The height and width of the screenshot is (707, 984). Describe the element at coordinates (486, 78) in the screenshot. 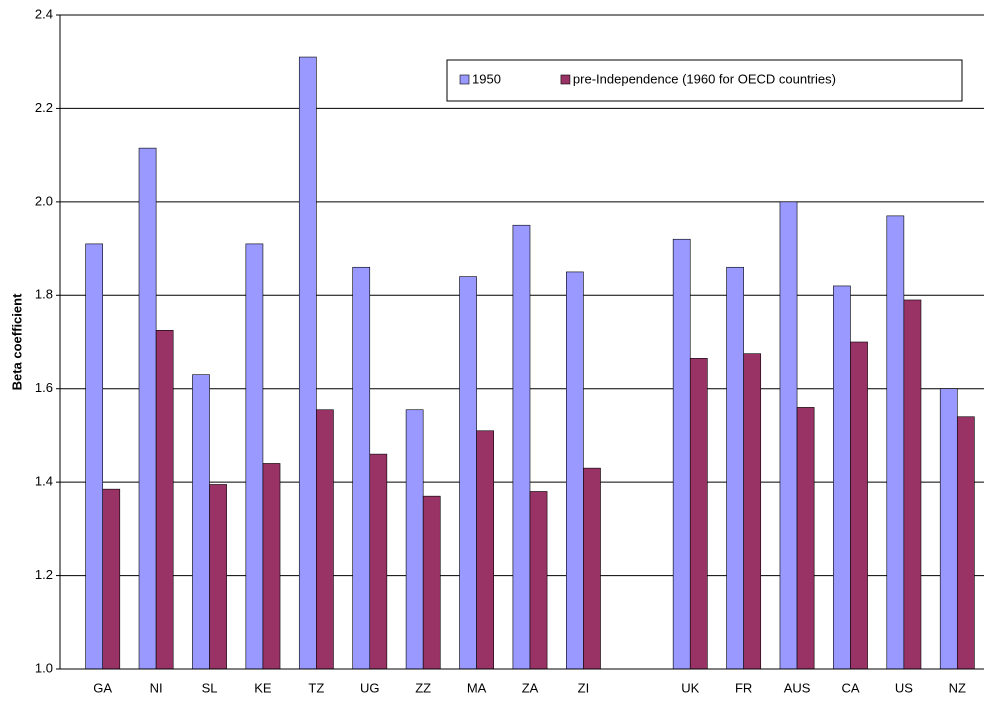

I see `legend-label: 1950` at that location.